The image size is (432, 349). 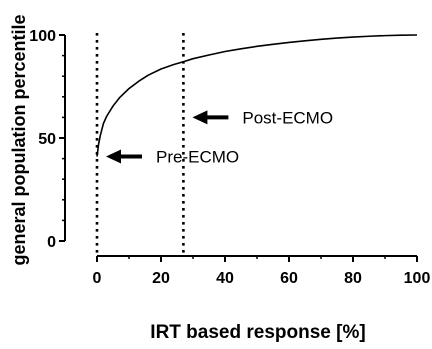 I want to click on x-axis-label: IRT based response [%], so click(x=257, y=332).